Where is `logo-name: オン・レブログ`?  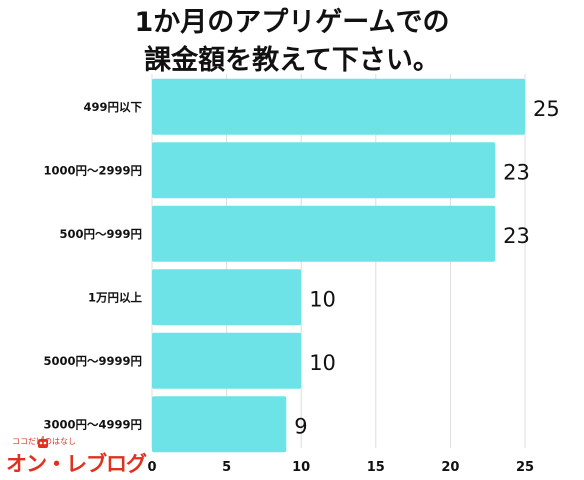 logo-name: オン・レブログ is located at coordinates (76, 464).